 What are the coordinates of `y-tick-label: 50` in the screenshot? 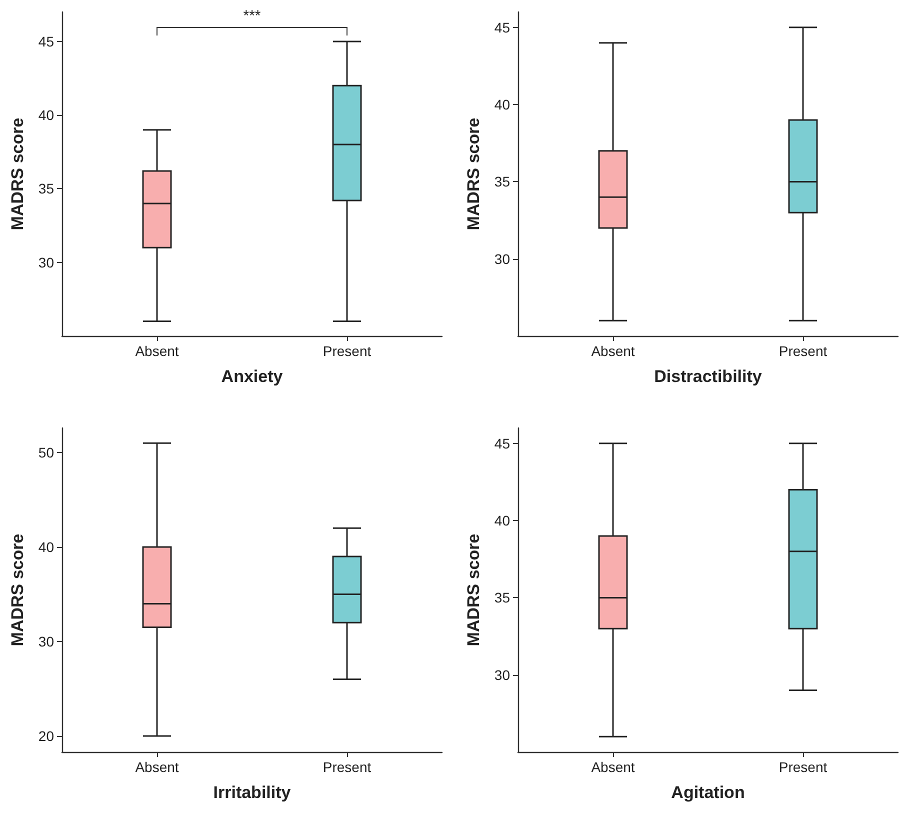 It's located at (46, 452).